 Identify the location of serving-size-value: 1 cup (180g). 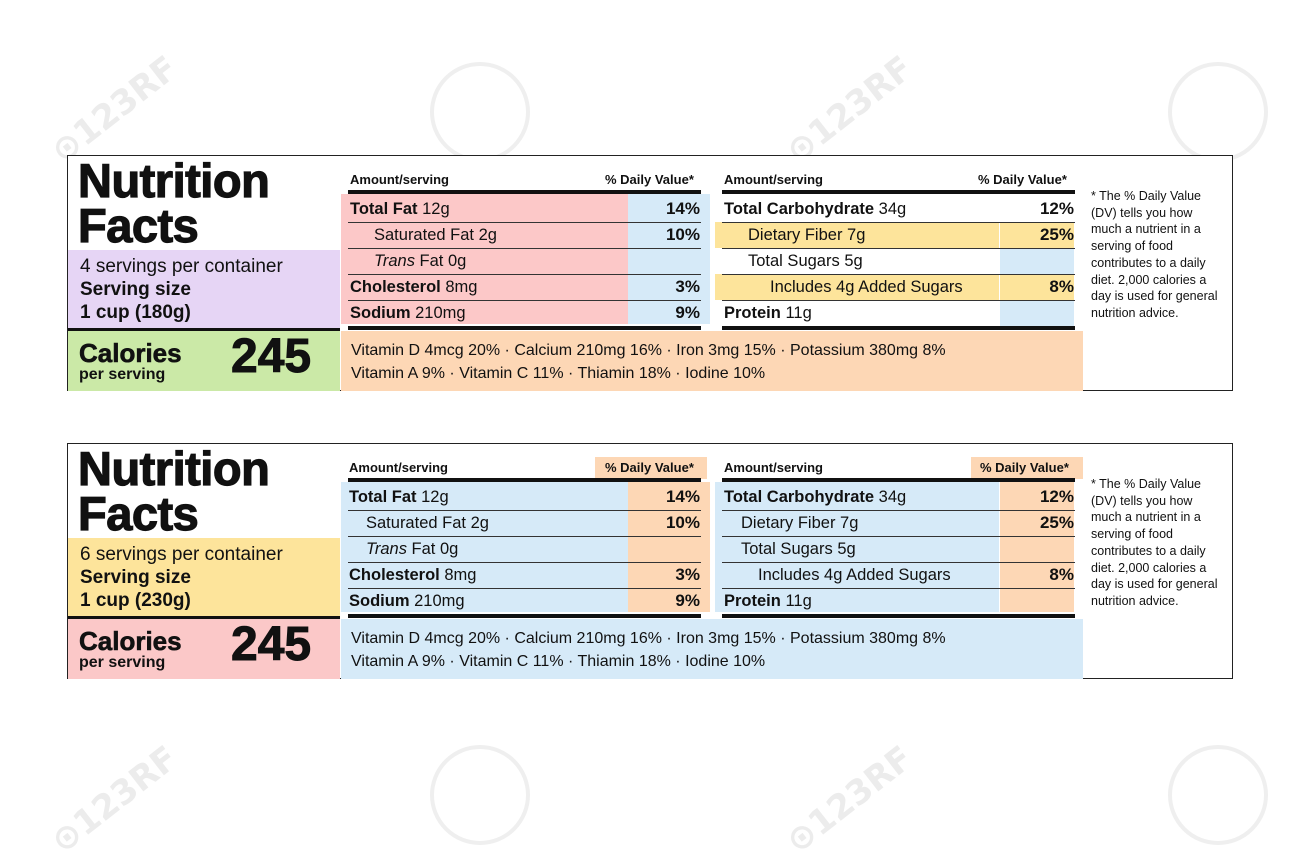
(135, 312).